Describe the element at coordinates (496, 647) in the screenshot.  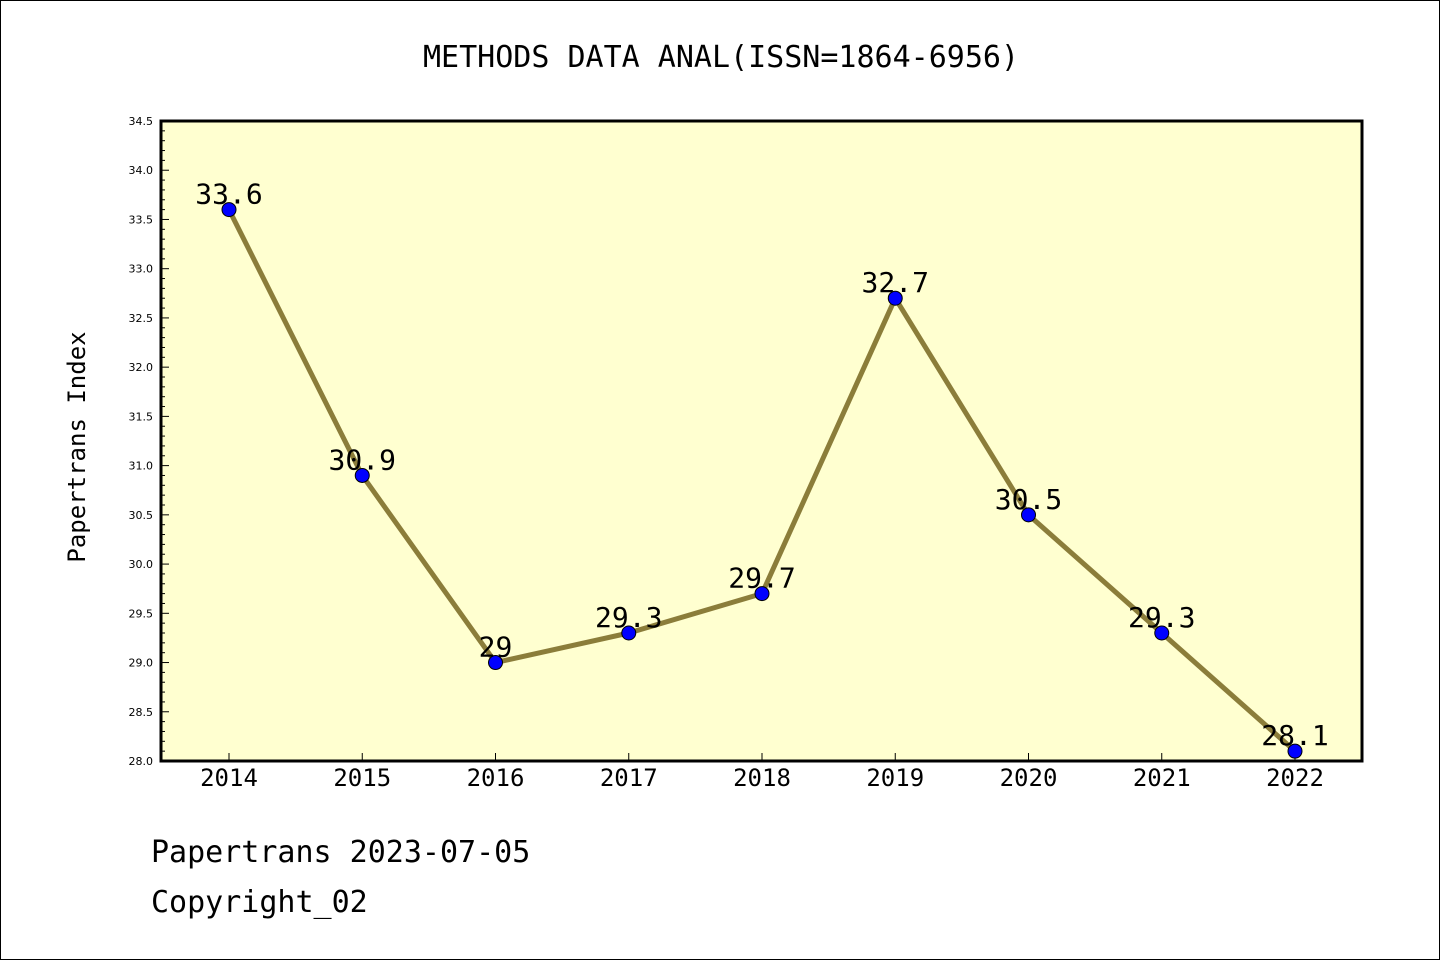
I see `data-label: 29` at that location.